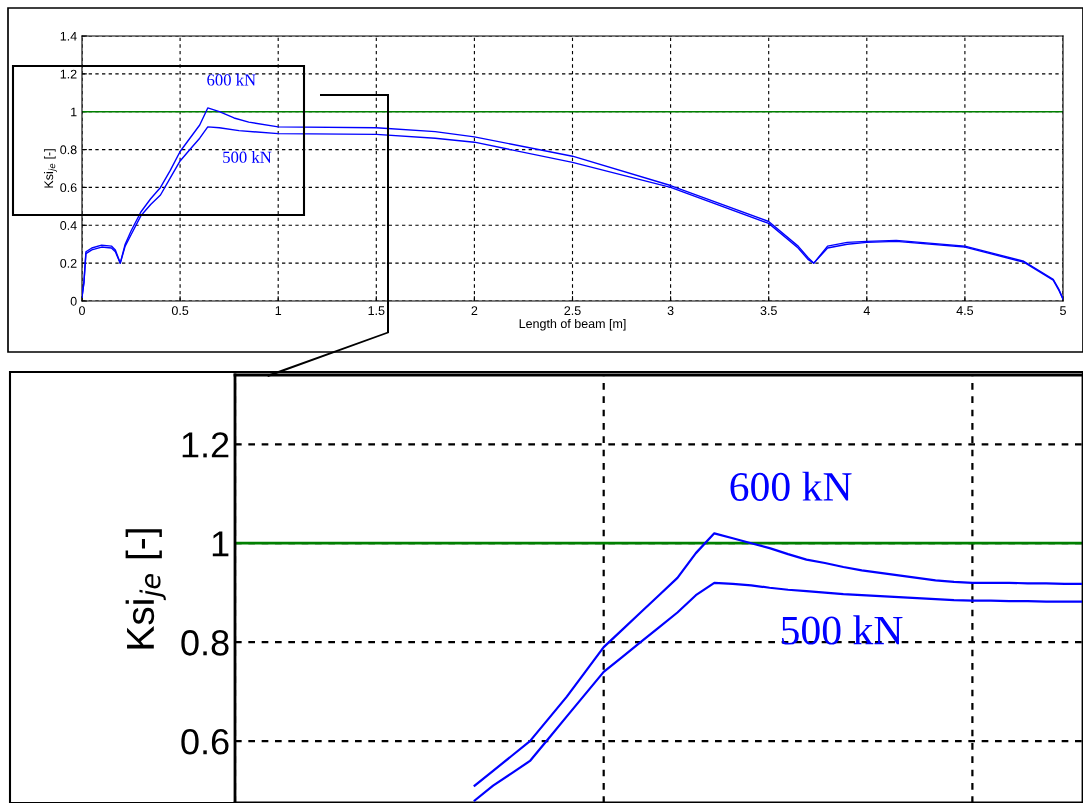 The width and height of the screenshot is (1083, 803). What do you see at coordinates (376, 311) in the screenshot?
I see `x-tick-label: 1.5` at bounding box center [376, 311].